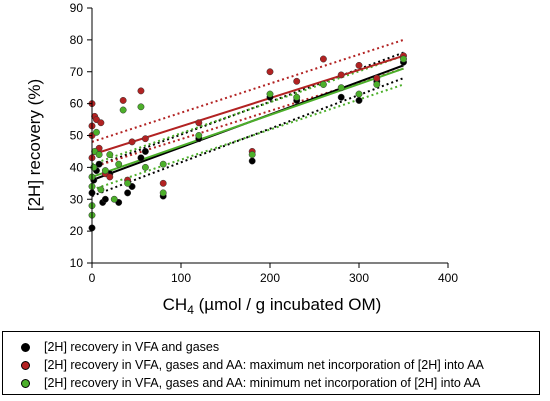 Image resolution: width=550 pixels, height=401 pixels. Describe the element at coordinates (77, 263) in the screenshot. I see `y-tick-label: 10` at that location.